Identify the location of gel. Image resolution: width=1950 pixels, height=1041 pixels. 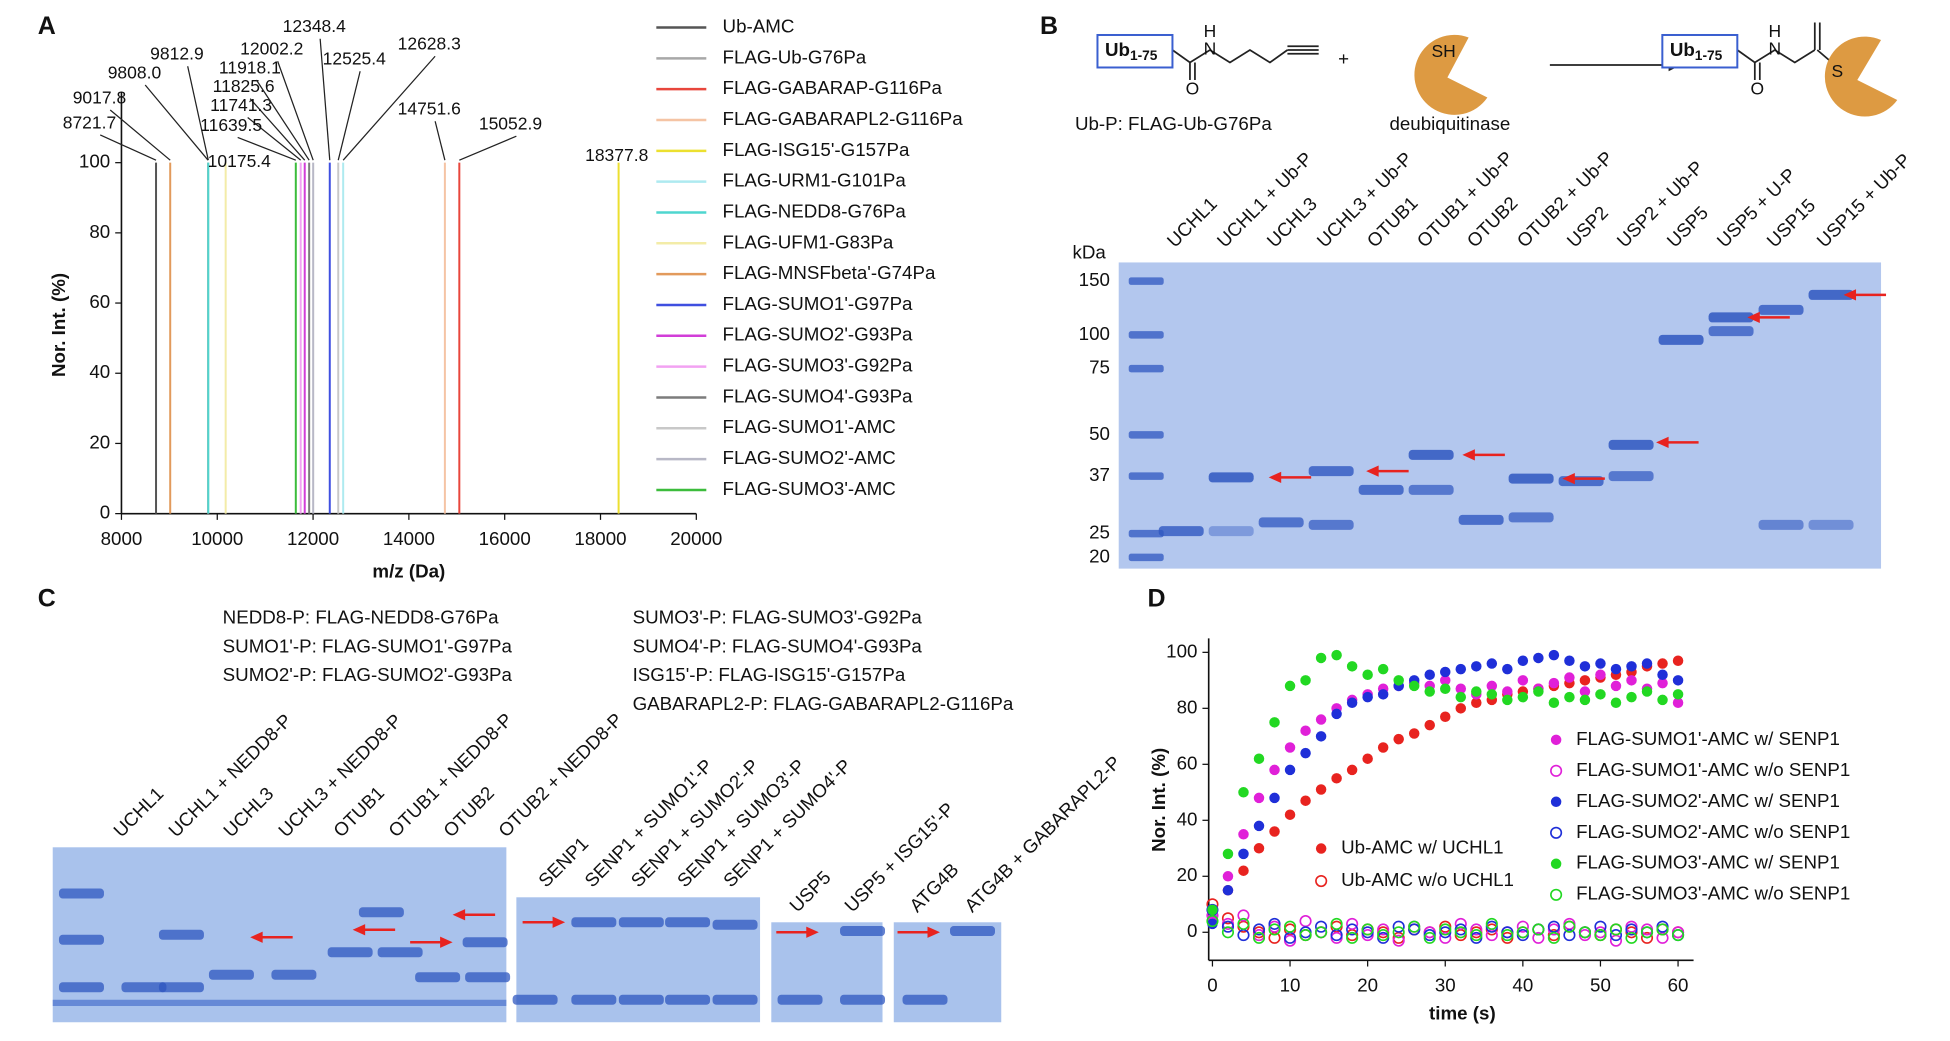
(827, 972).